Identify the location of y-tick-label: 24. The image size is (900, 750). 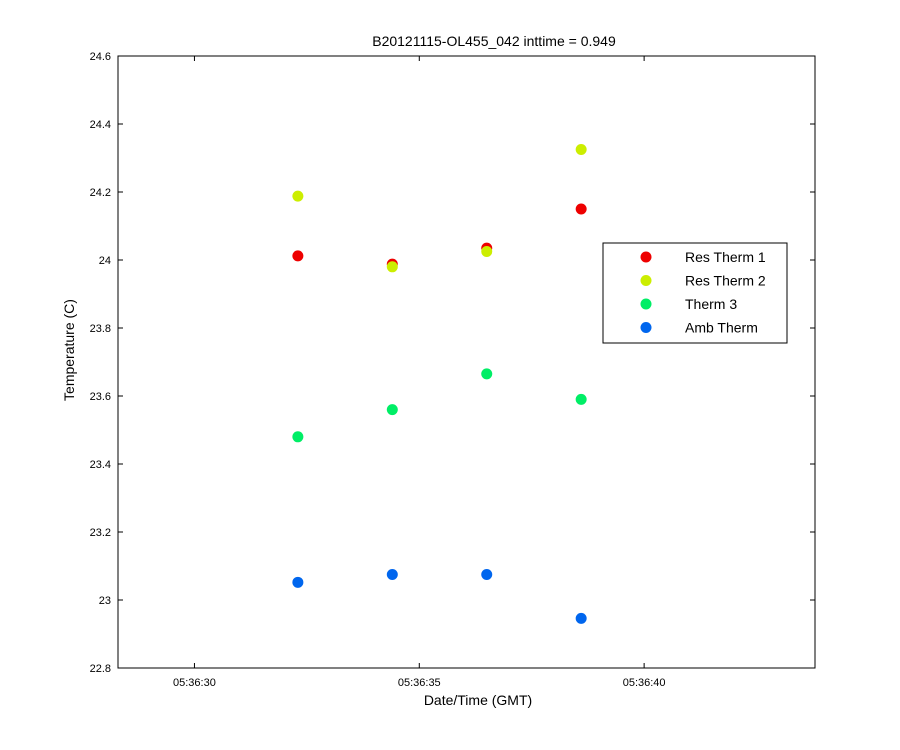
(105, 261).